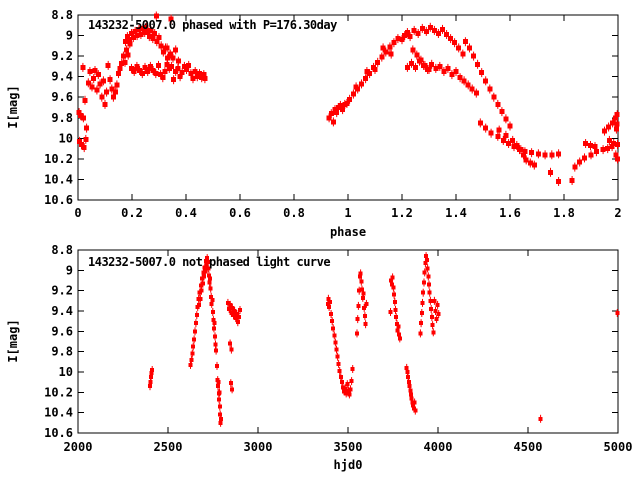 This screenshot has height=485, width=640. Describe the element at coordinates (13, 106) in the screenshot. I see `top-y-axis-label: I[mag]` at that location.